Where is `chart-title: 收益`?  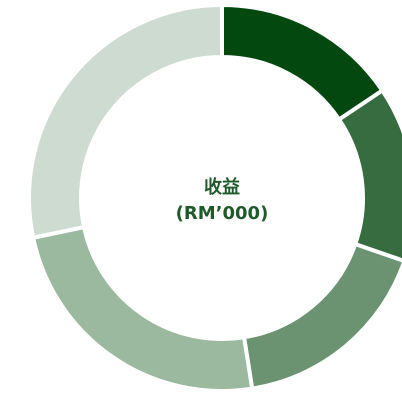 chart-title: 收益 is located at coordinates (222, 187).